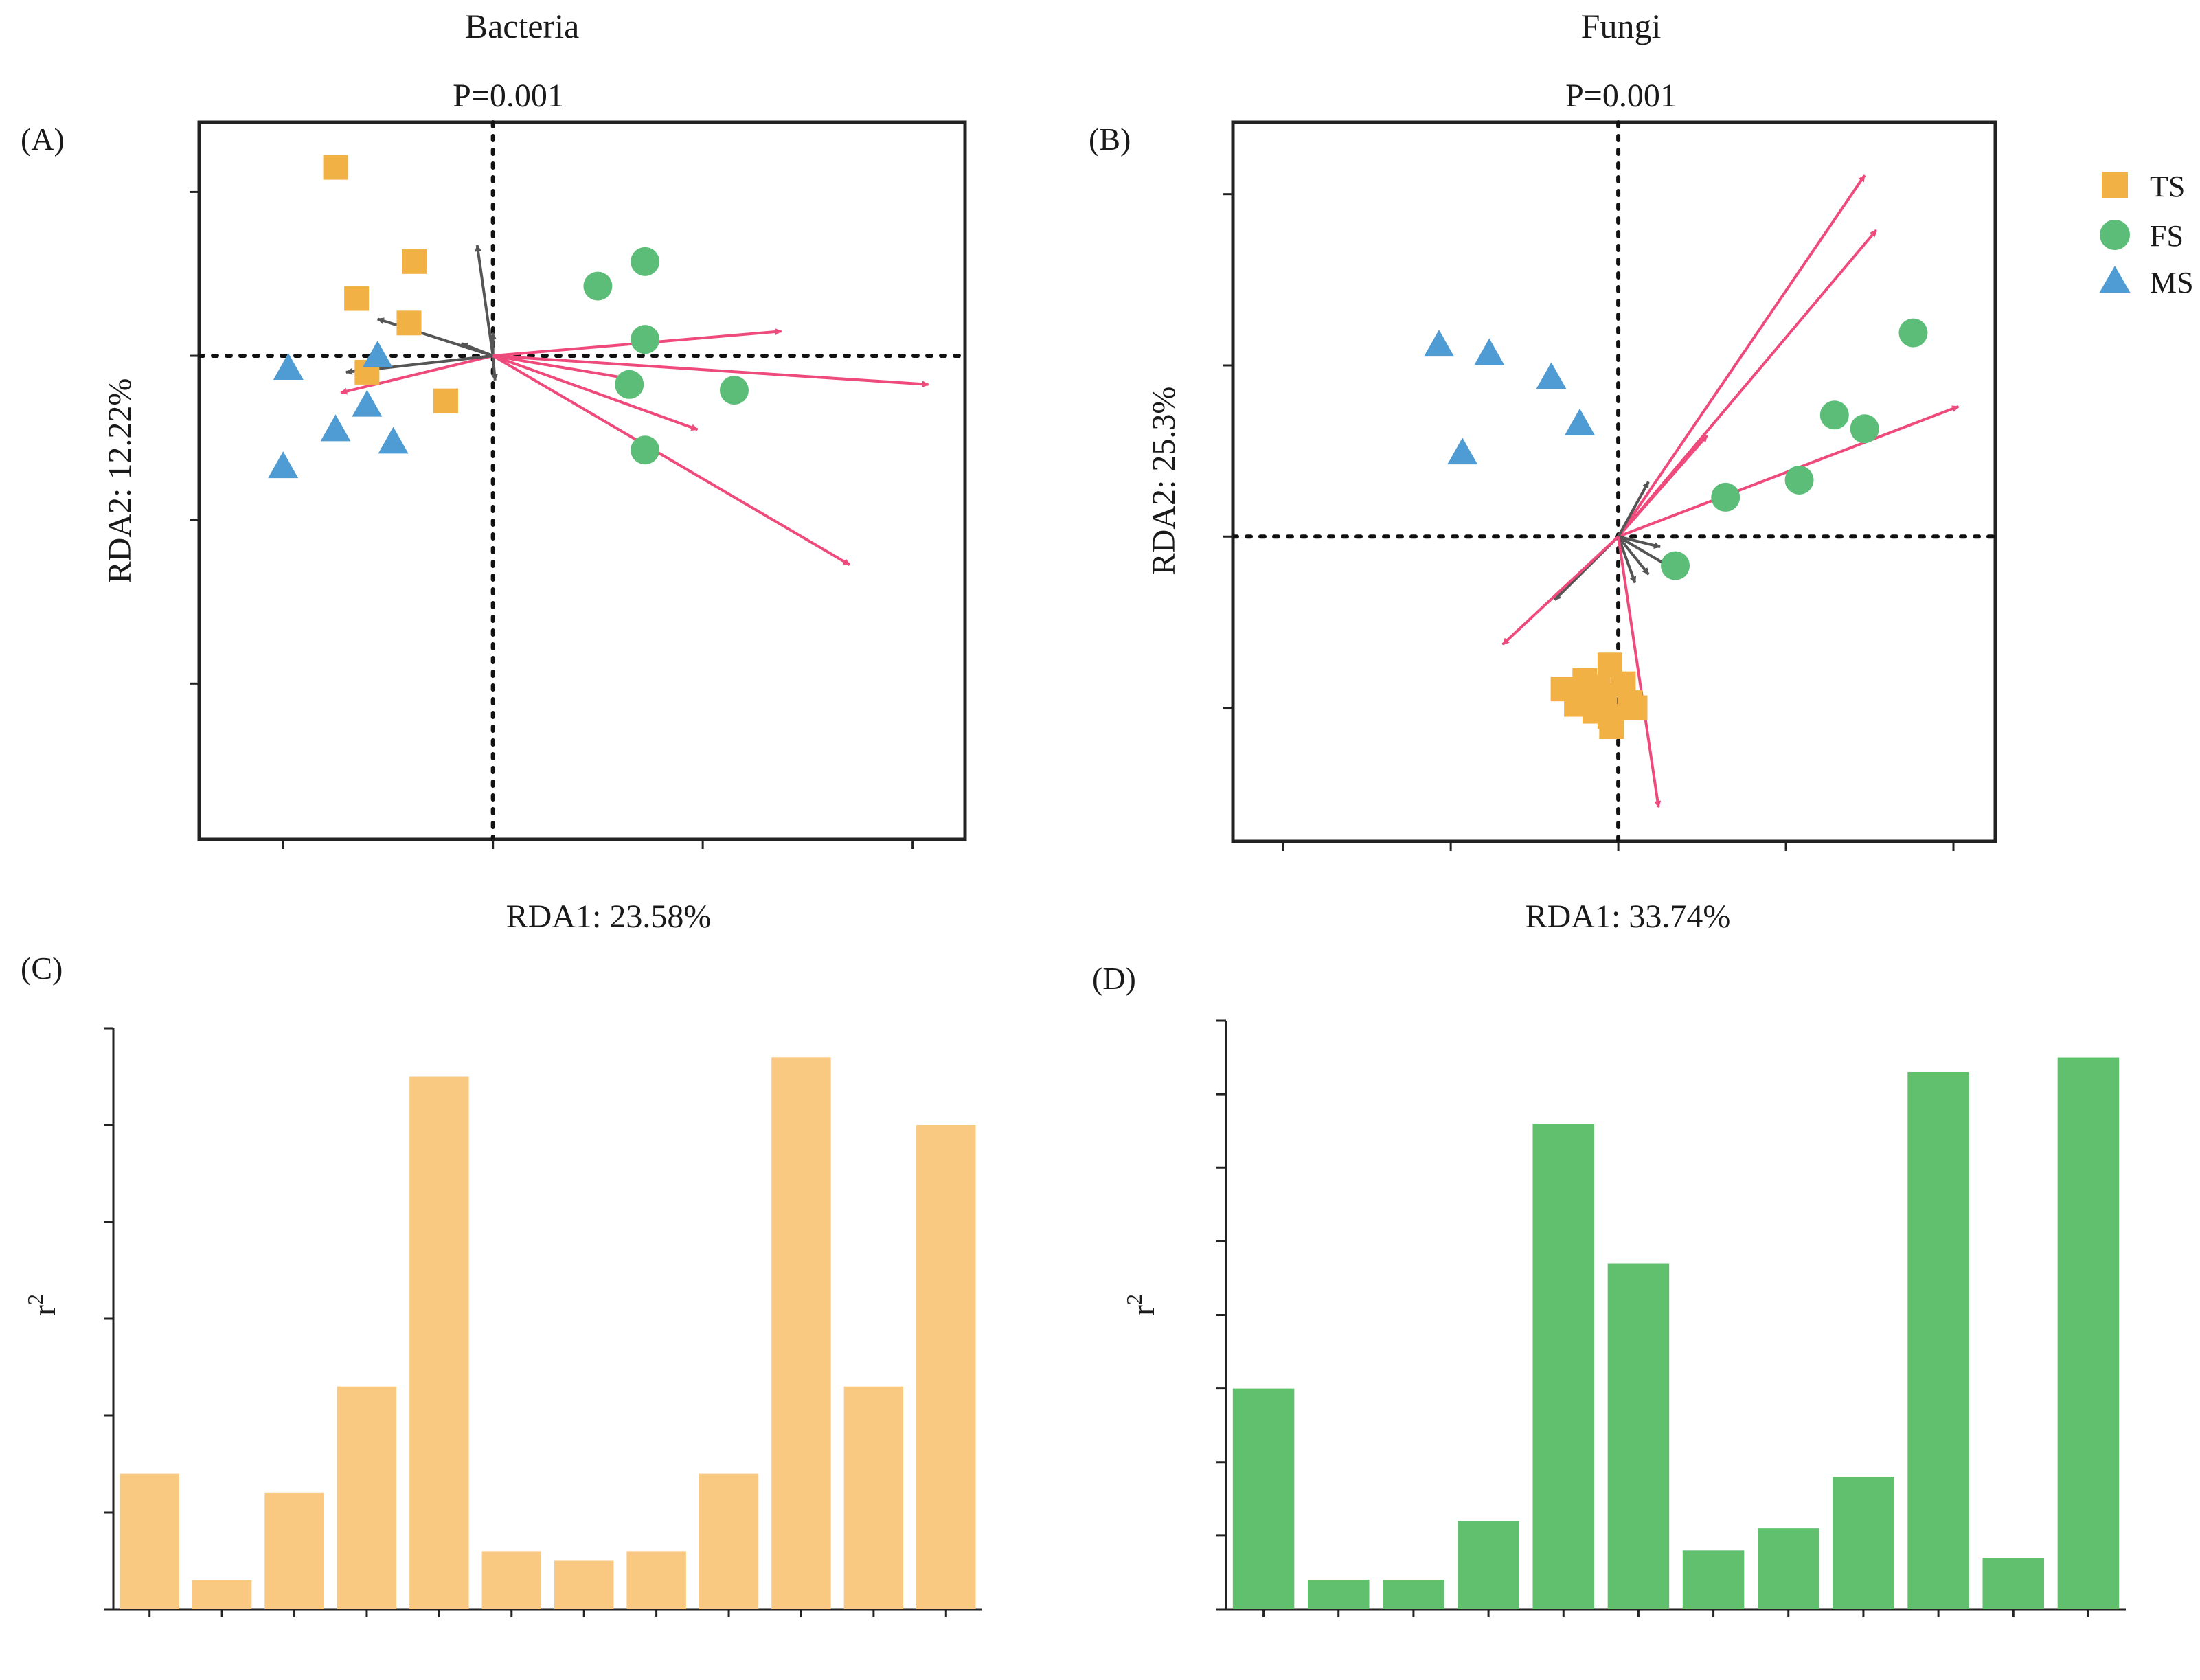  What do you see at coordinates (1114, 978) in the screenshot?
I see `panel-d-label: (D)` at bounding box center [1114, 978].